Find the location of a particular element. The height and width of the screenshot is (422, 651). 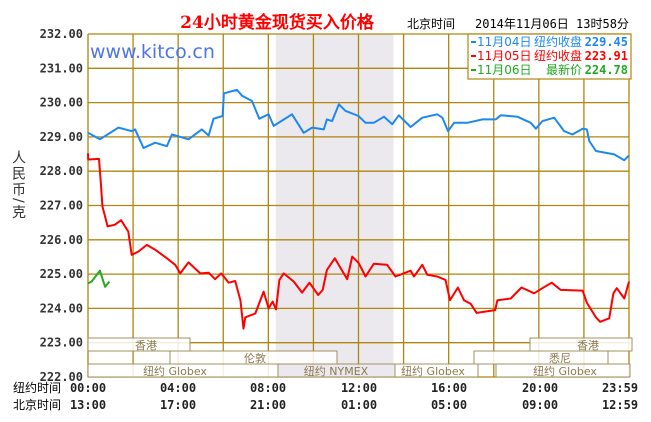

y-tick-label: 224.00 is located at coordinates (61, 308).